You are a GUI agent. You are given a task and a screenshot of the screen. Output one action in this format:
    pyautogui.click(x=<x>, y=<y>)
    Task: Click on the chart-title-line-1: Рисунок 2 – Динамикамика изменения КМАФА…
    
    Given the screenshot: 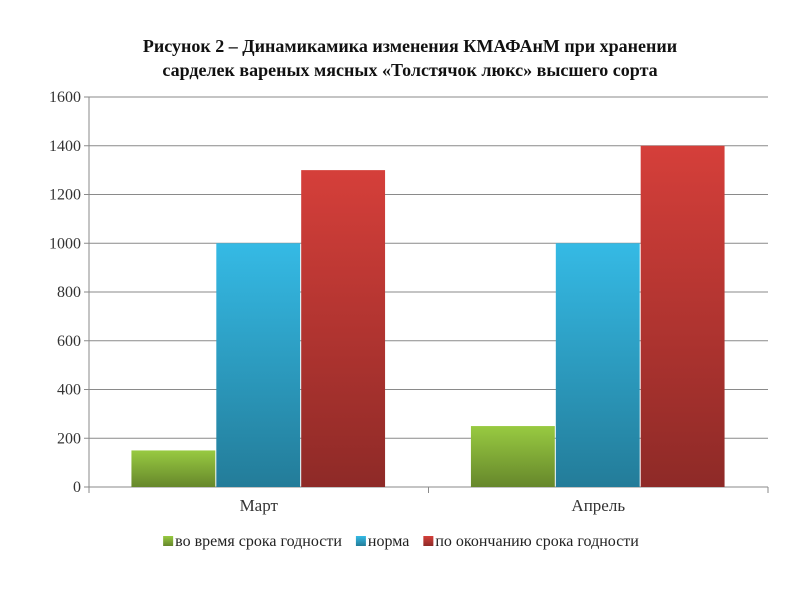 What is the action you would take?
    pyautogui.click(x=410, y=46)
    